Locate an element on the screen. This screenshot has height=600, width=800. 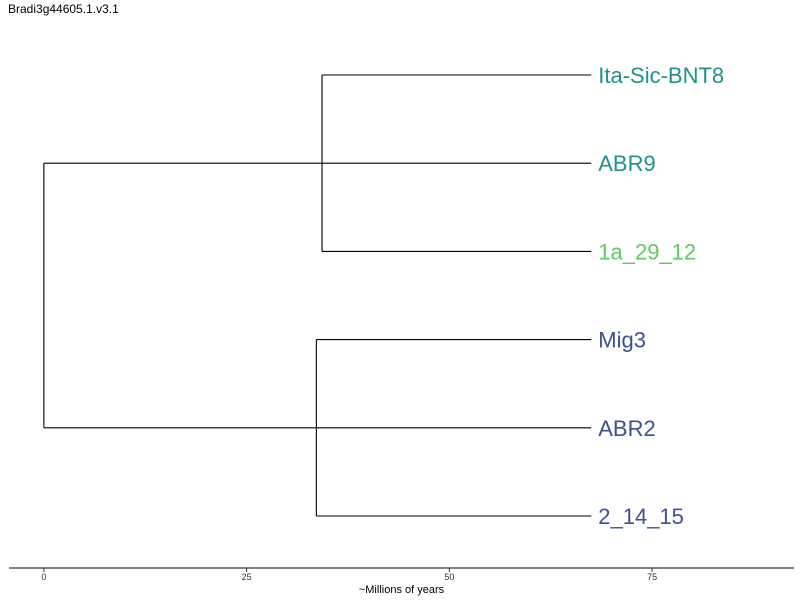
plot-title: Bradi3g44605.1.v3.1 is located at coordinates (63, 9).